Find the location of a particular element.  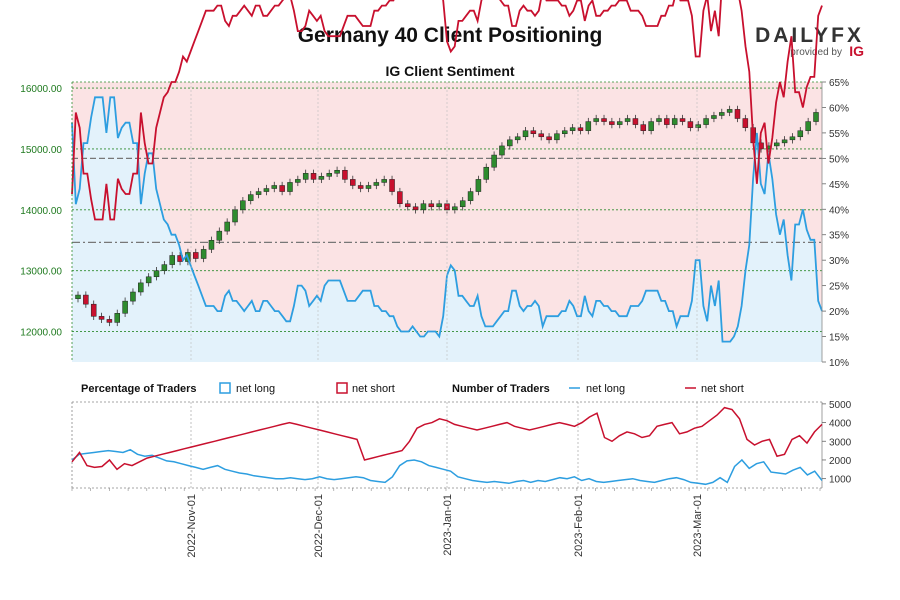

logo-ig: IG is located at coordinates (856, 51).